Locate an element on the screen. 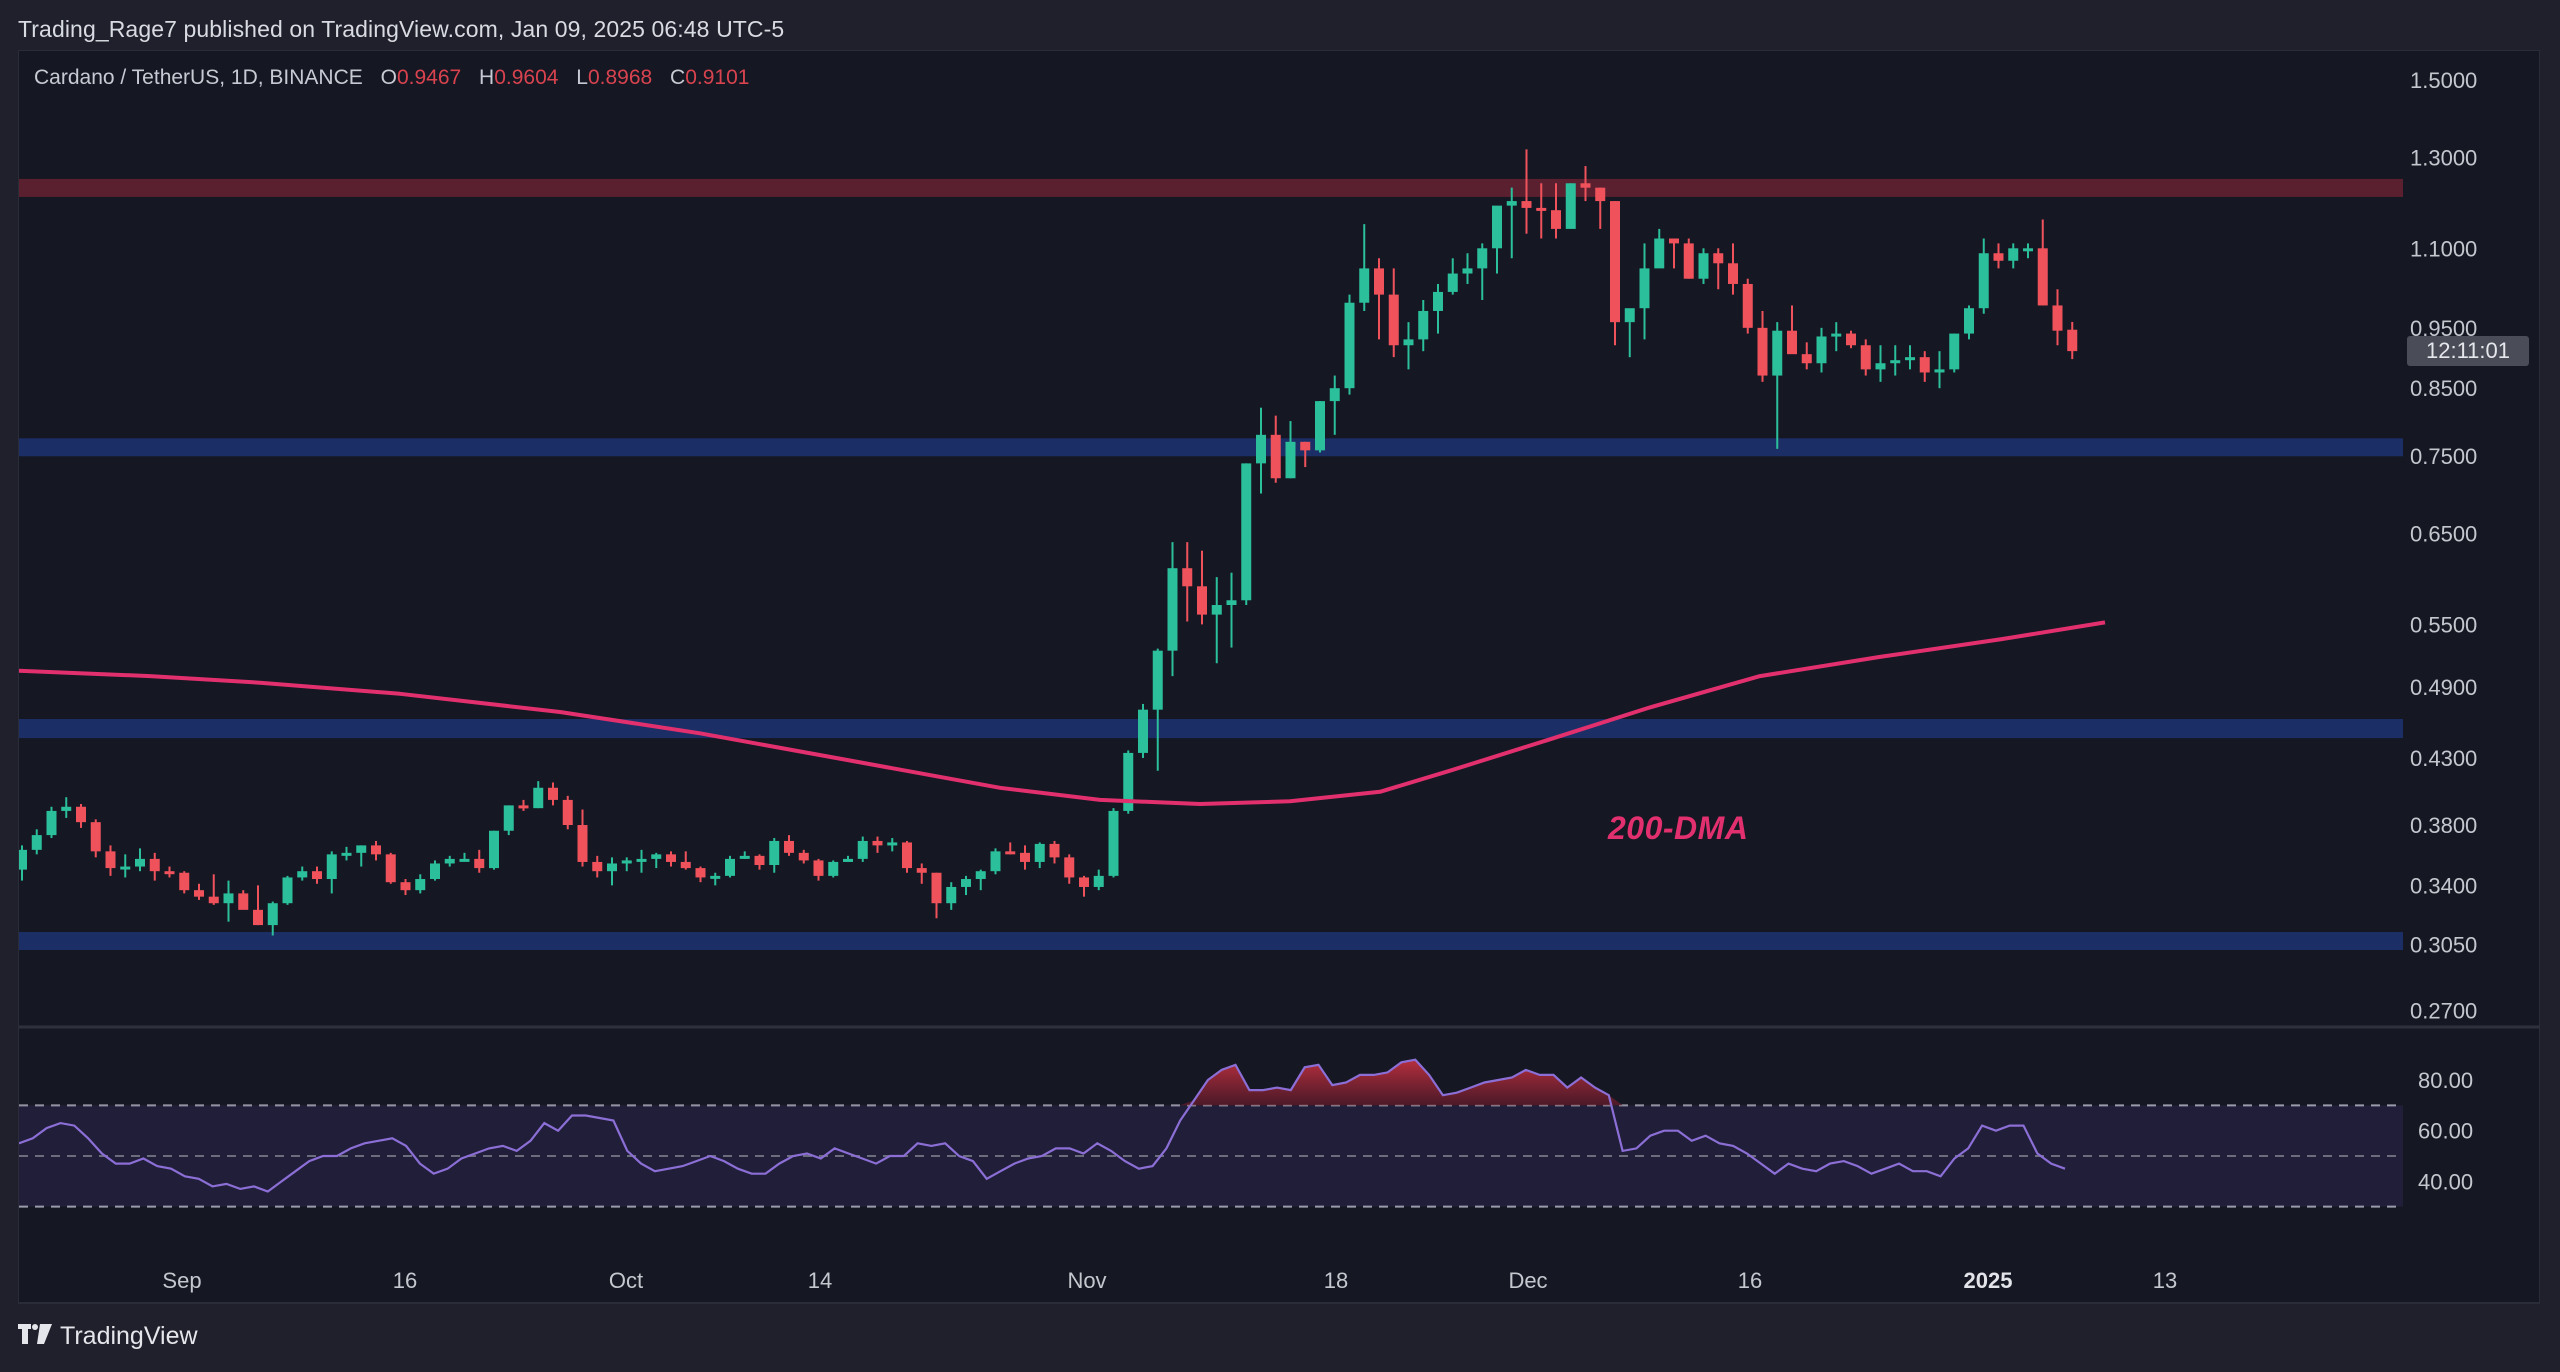 This screenshot has height=1372, width=2560. time-axis-tick: 2025 is located at coordinates (1988, 1280).